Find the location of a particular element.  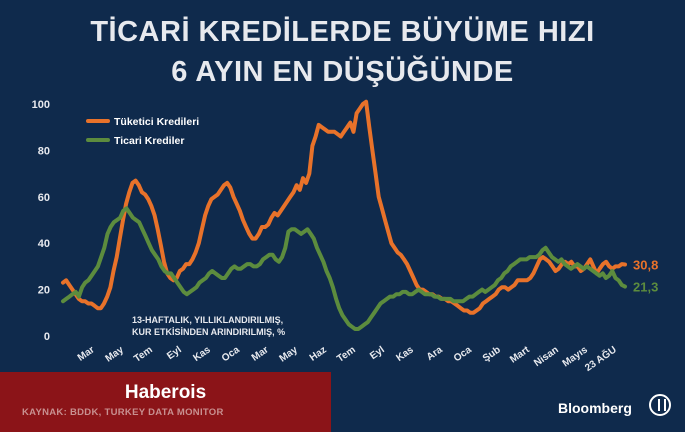

x-tick-label: Nisan is located at coordinates (546, 356).